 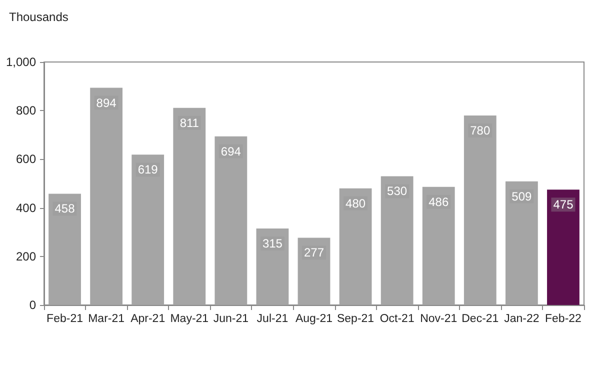 What do you see at coordinates (231, 151) in the screenshot?
I see `data-label: 694` at bounding box center [231, 151].